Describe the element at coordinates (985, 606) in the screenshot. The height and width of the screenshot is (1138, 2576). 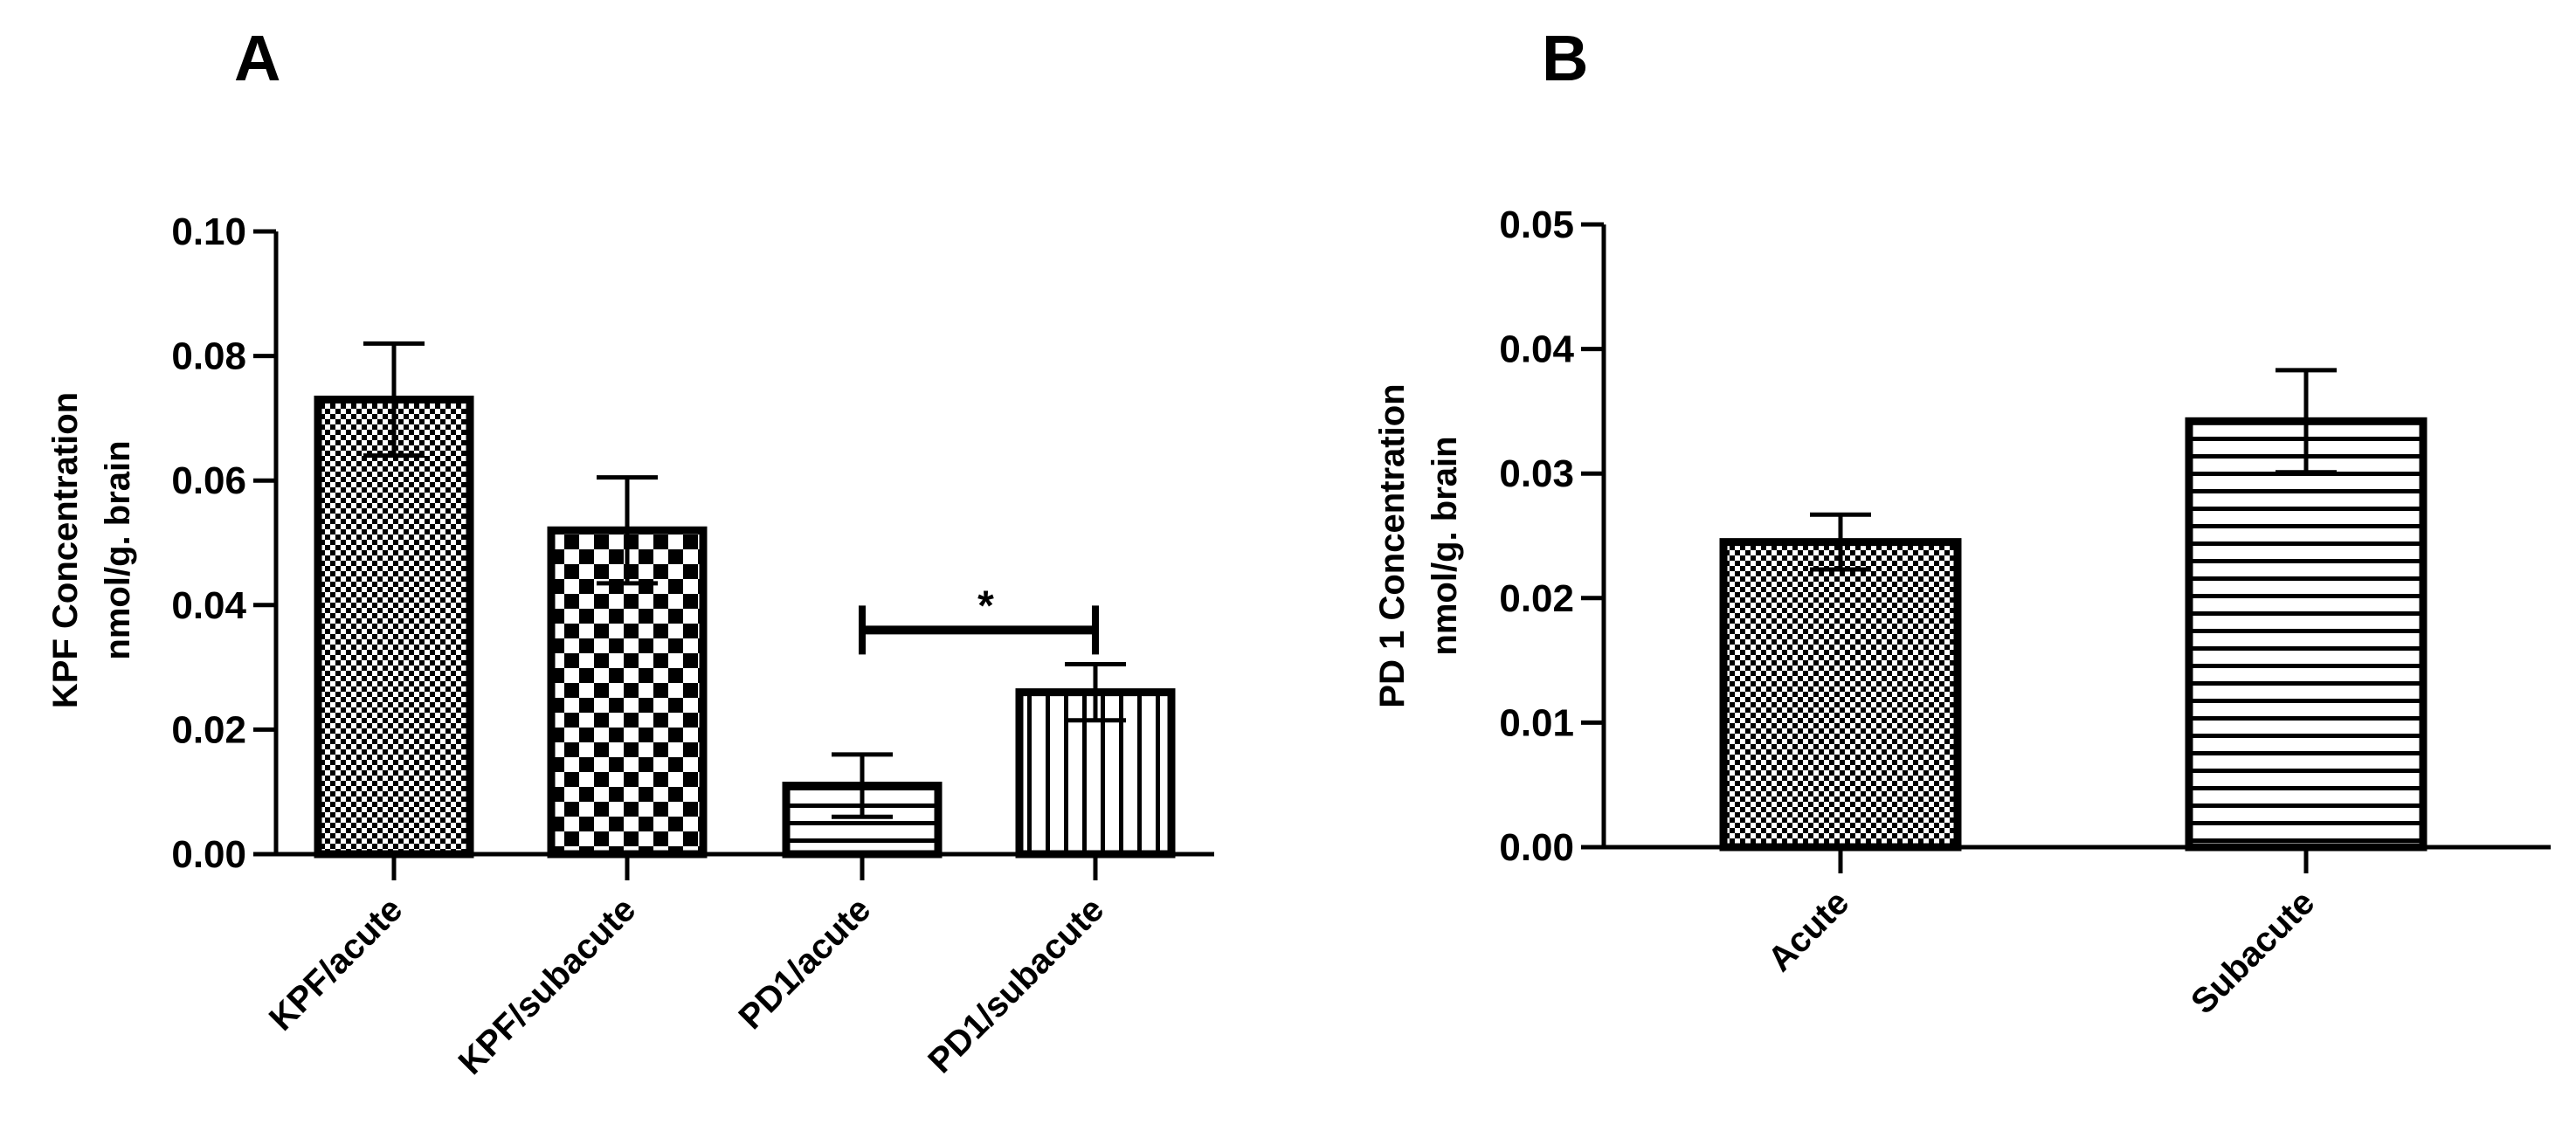
I see `panel-a-significance-label: *` at that location.